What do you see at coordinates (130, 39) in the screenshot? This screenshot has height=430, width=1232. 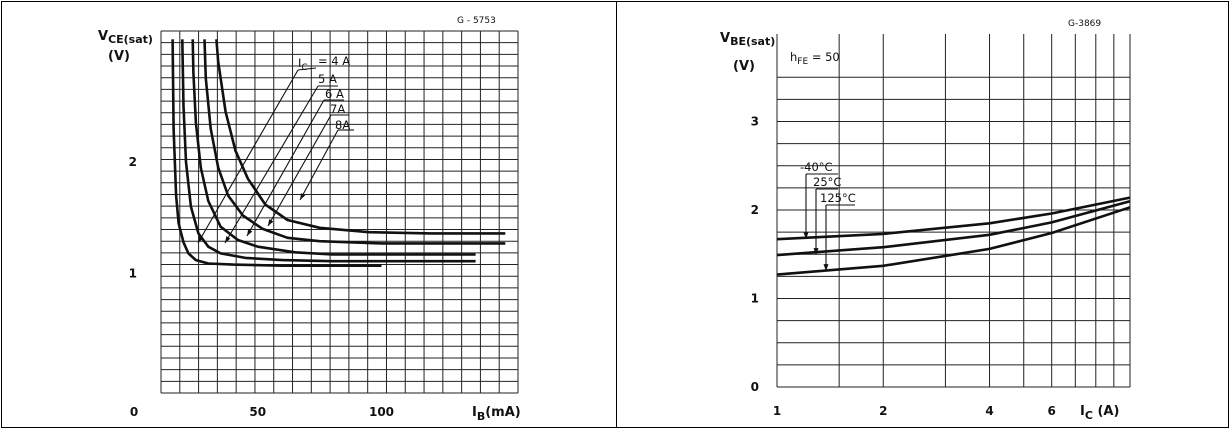 I see `vce-y-axis-label-sub: CE(sat)` at bounding box center [130, 39].